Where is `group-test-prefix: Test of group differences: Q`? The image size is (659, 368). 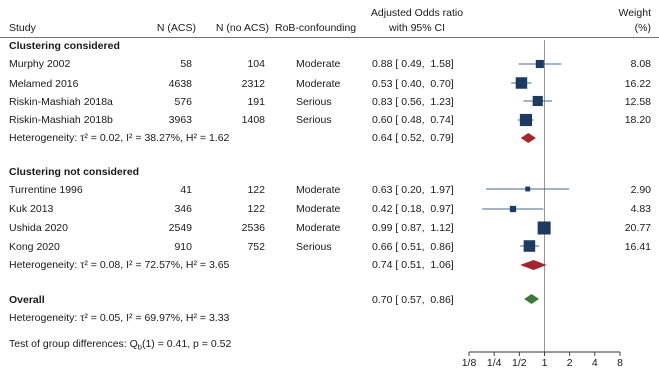 group-test-prefix: Test of group differences: Q is located at coordinates (73, 344).